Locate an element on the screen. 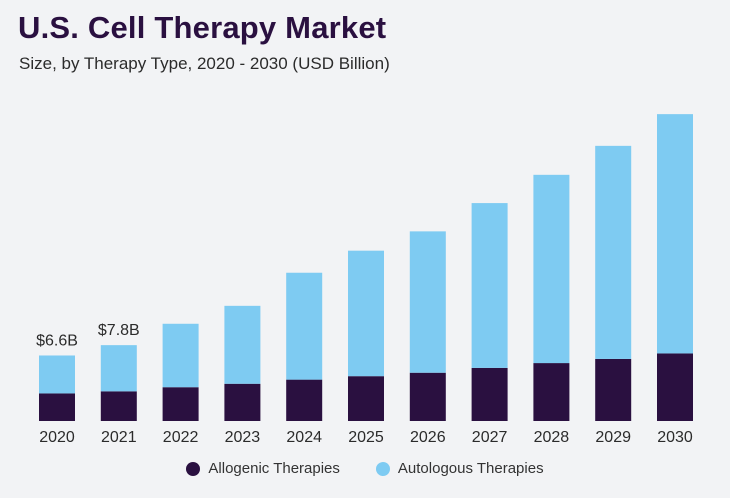 Image resolution: width=730 pixels, height=498 pixels. bar-allogenic-2020 is located at coordinates (57, 407).